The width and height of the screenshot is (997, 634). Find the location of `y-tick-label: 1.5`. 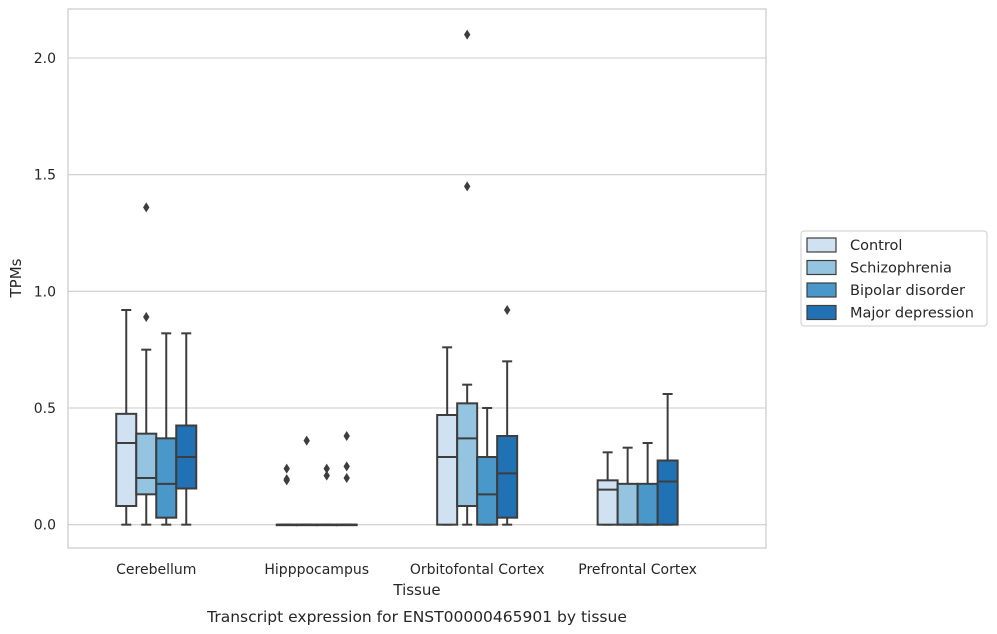

y-tick-label: 1.5 is located at coordinates (45, 176).